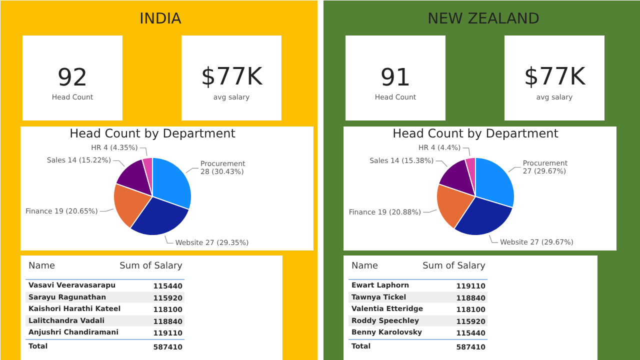 The width and height of the screenshot is (640, 360). What do you see at coordinates (72, 78) in the screenshot?
I see `text: 92` at bounding box center [72, 78].